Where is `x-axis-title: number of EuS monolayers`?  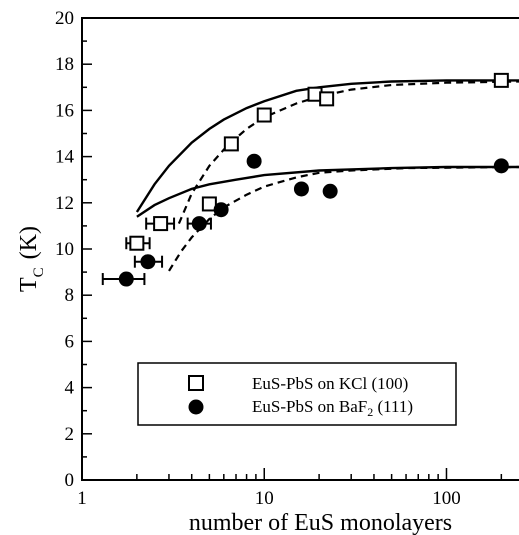
x-axis-title: number of EuS monolayers is located at coordinates (320, 522).